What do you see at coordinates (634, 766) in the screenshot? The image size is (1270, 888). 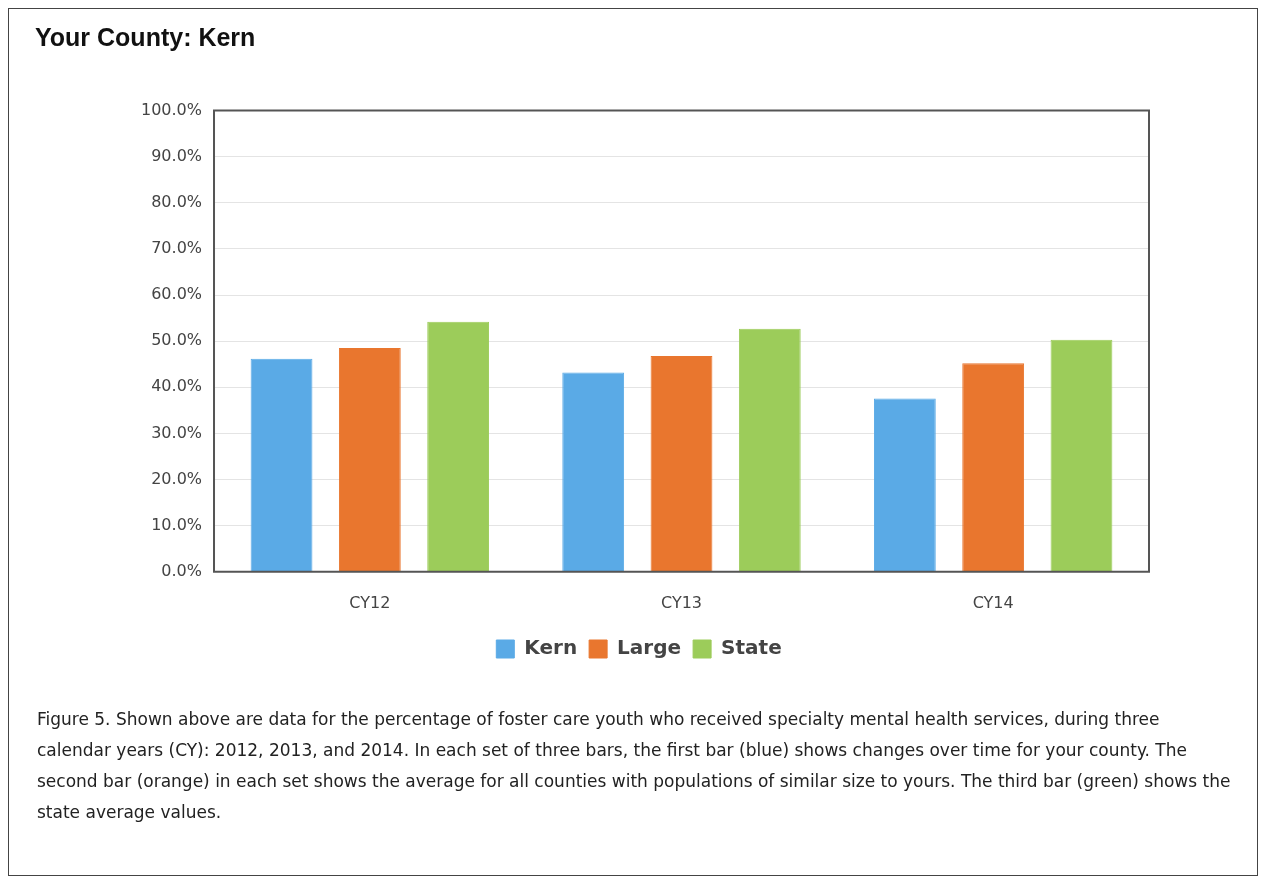 I see `caption: Figure 5. Shown above are data for the percentage of foster care youth who received specialty mental health services, during three calendar years (CY): 2012, 2013, and 2014. In each set of three bars, the first bar (blue) shows changes over time for your county. The second bar (orange) in each set shows the average for all counties with populations of similar size to yours. The third bar (green) shows the state average values.` at bounding box center [634, 766].